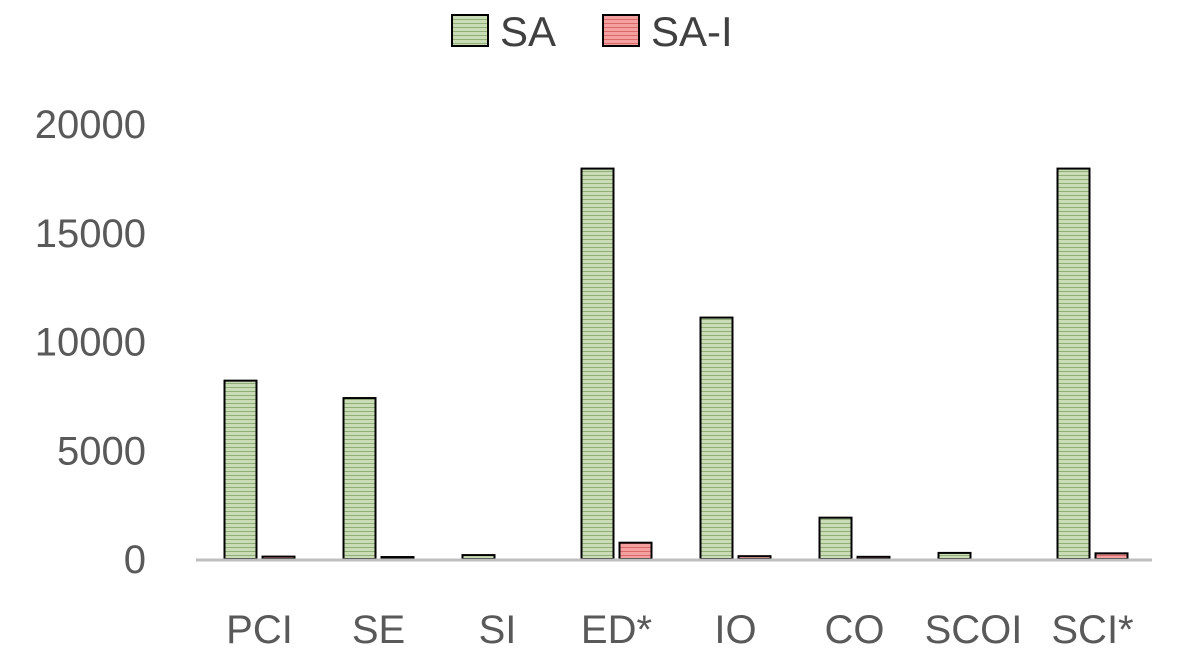  Describe the element at coordinates (90, 234) in the screenshot. I see `y-tick-label: 15000` at that location.